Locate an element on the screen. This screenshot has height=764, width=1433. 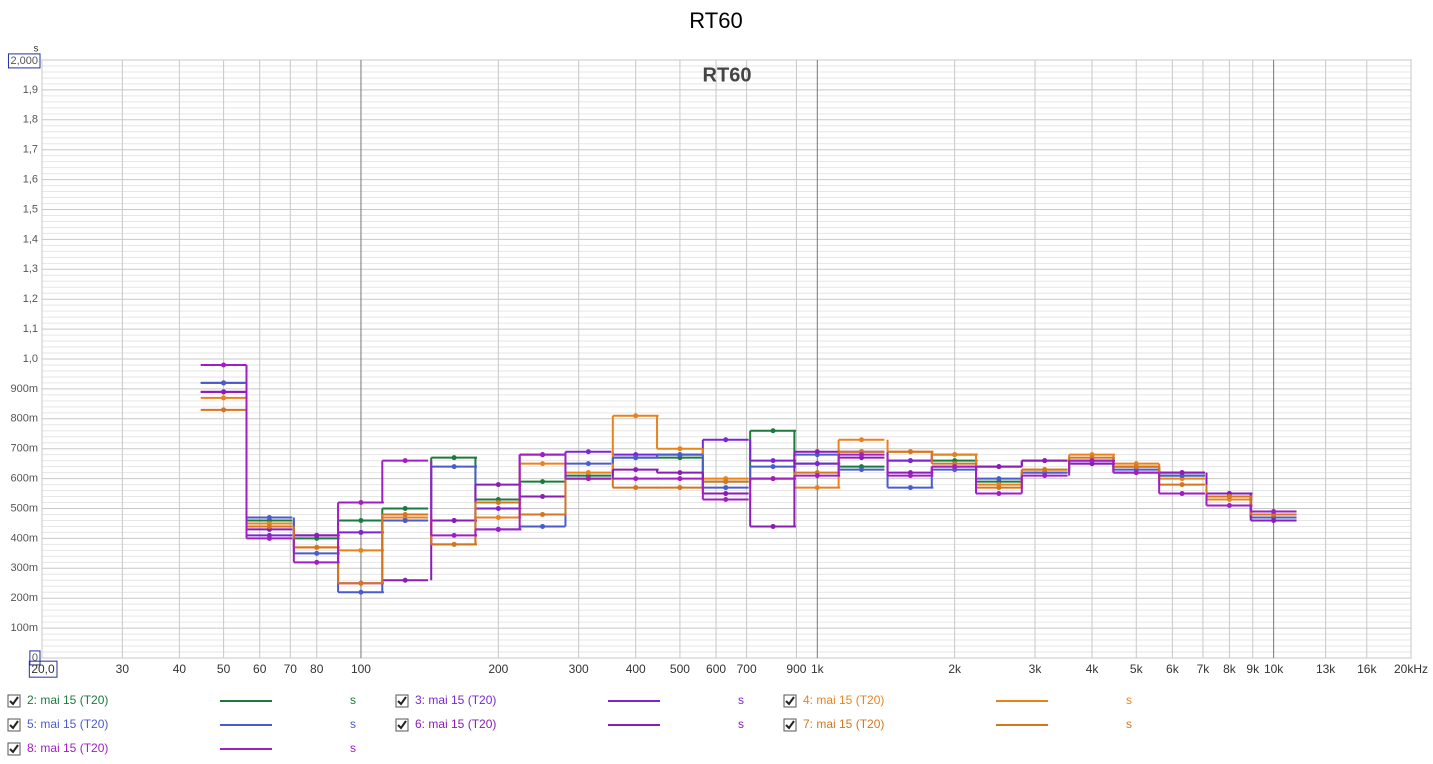
x-tick-label: 70 is located at coordinates (291, 669).